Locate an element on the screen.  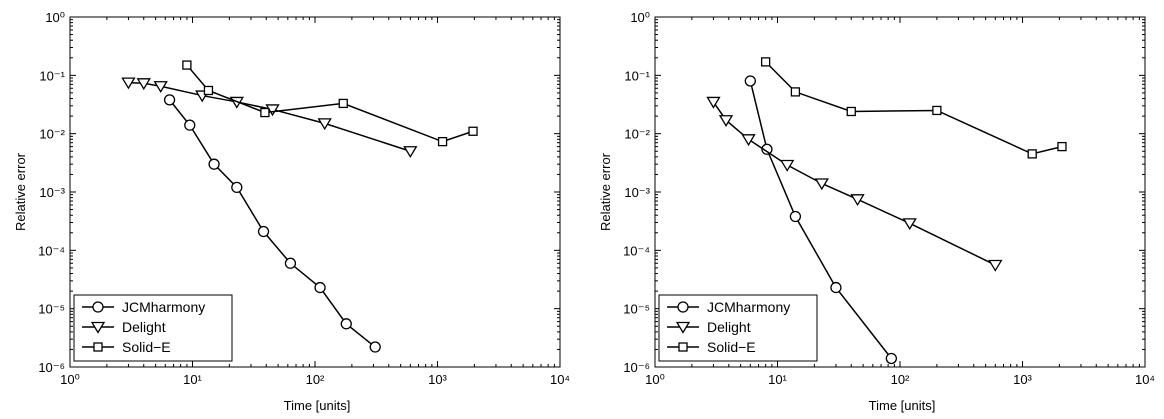
chart1-ytick-label: 10⁰ is located at coordinates (640, 17).